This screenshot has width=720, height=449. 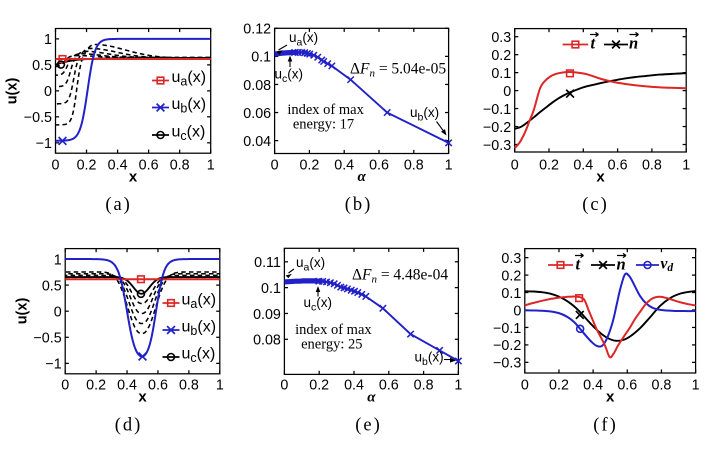 What do you see at coordinates (267, 341) in the screenshot?
I see `svg-text: 0.08` at bounding box center [267, 341].